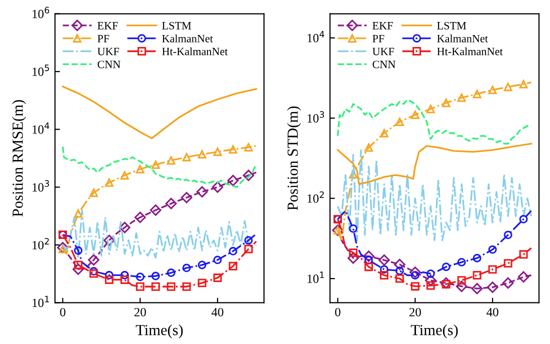 This screenshot has height=344, width=550. I want to click on y-tick-label: 10$^{5}$, so click(40, 70).